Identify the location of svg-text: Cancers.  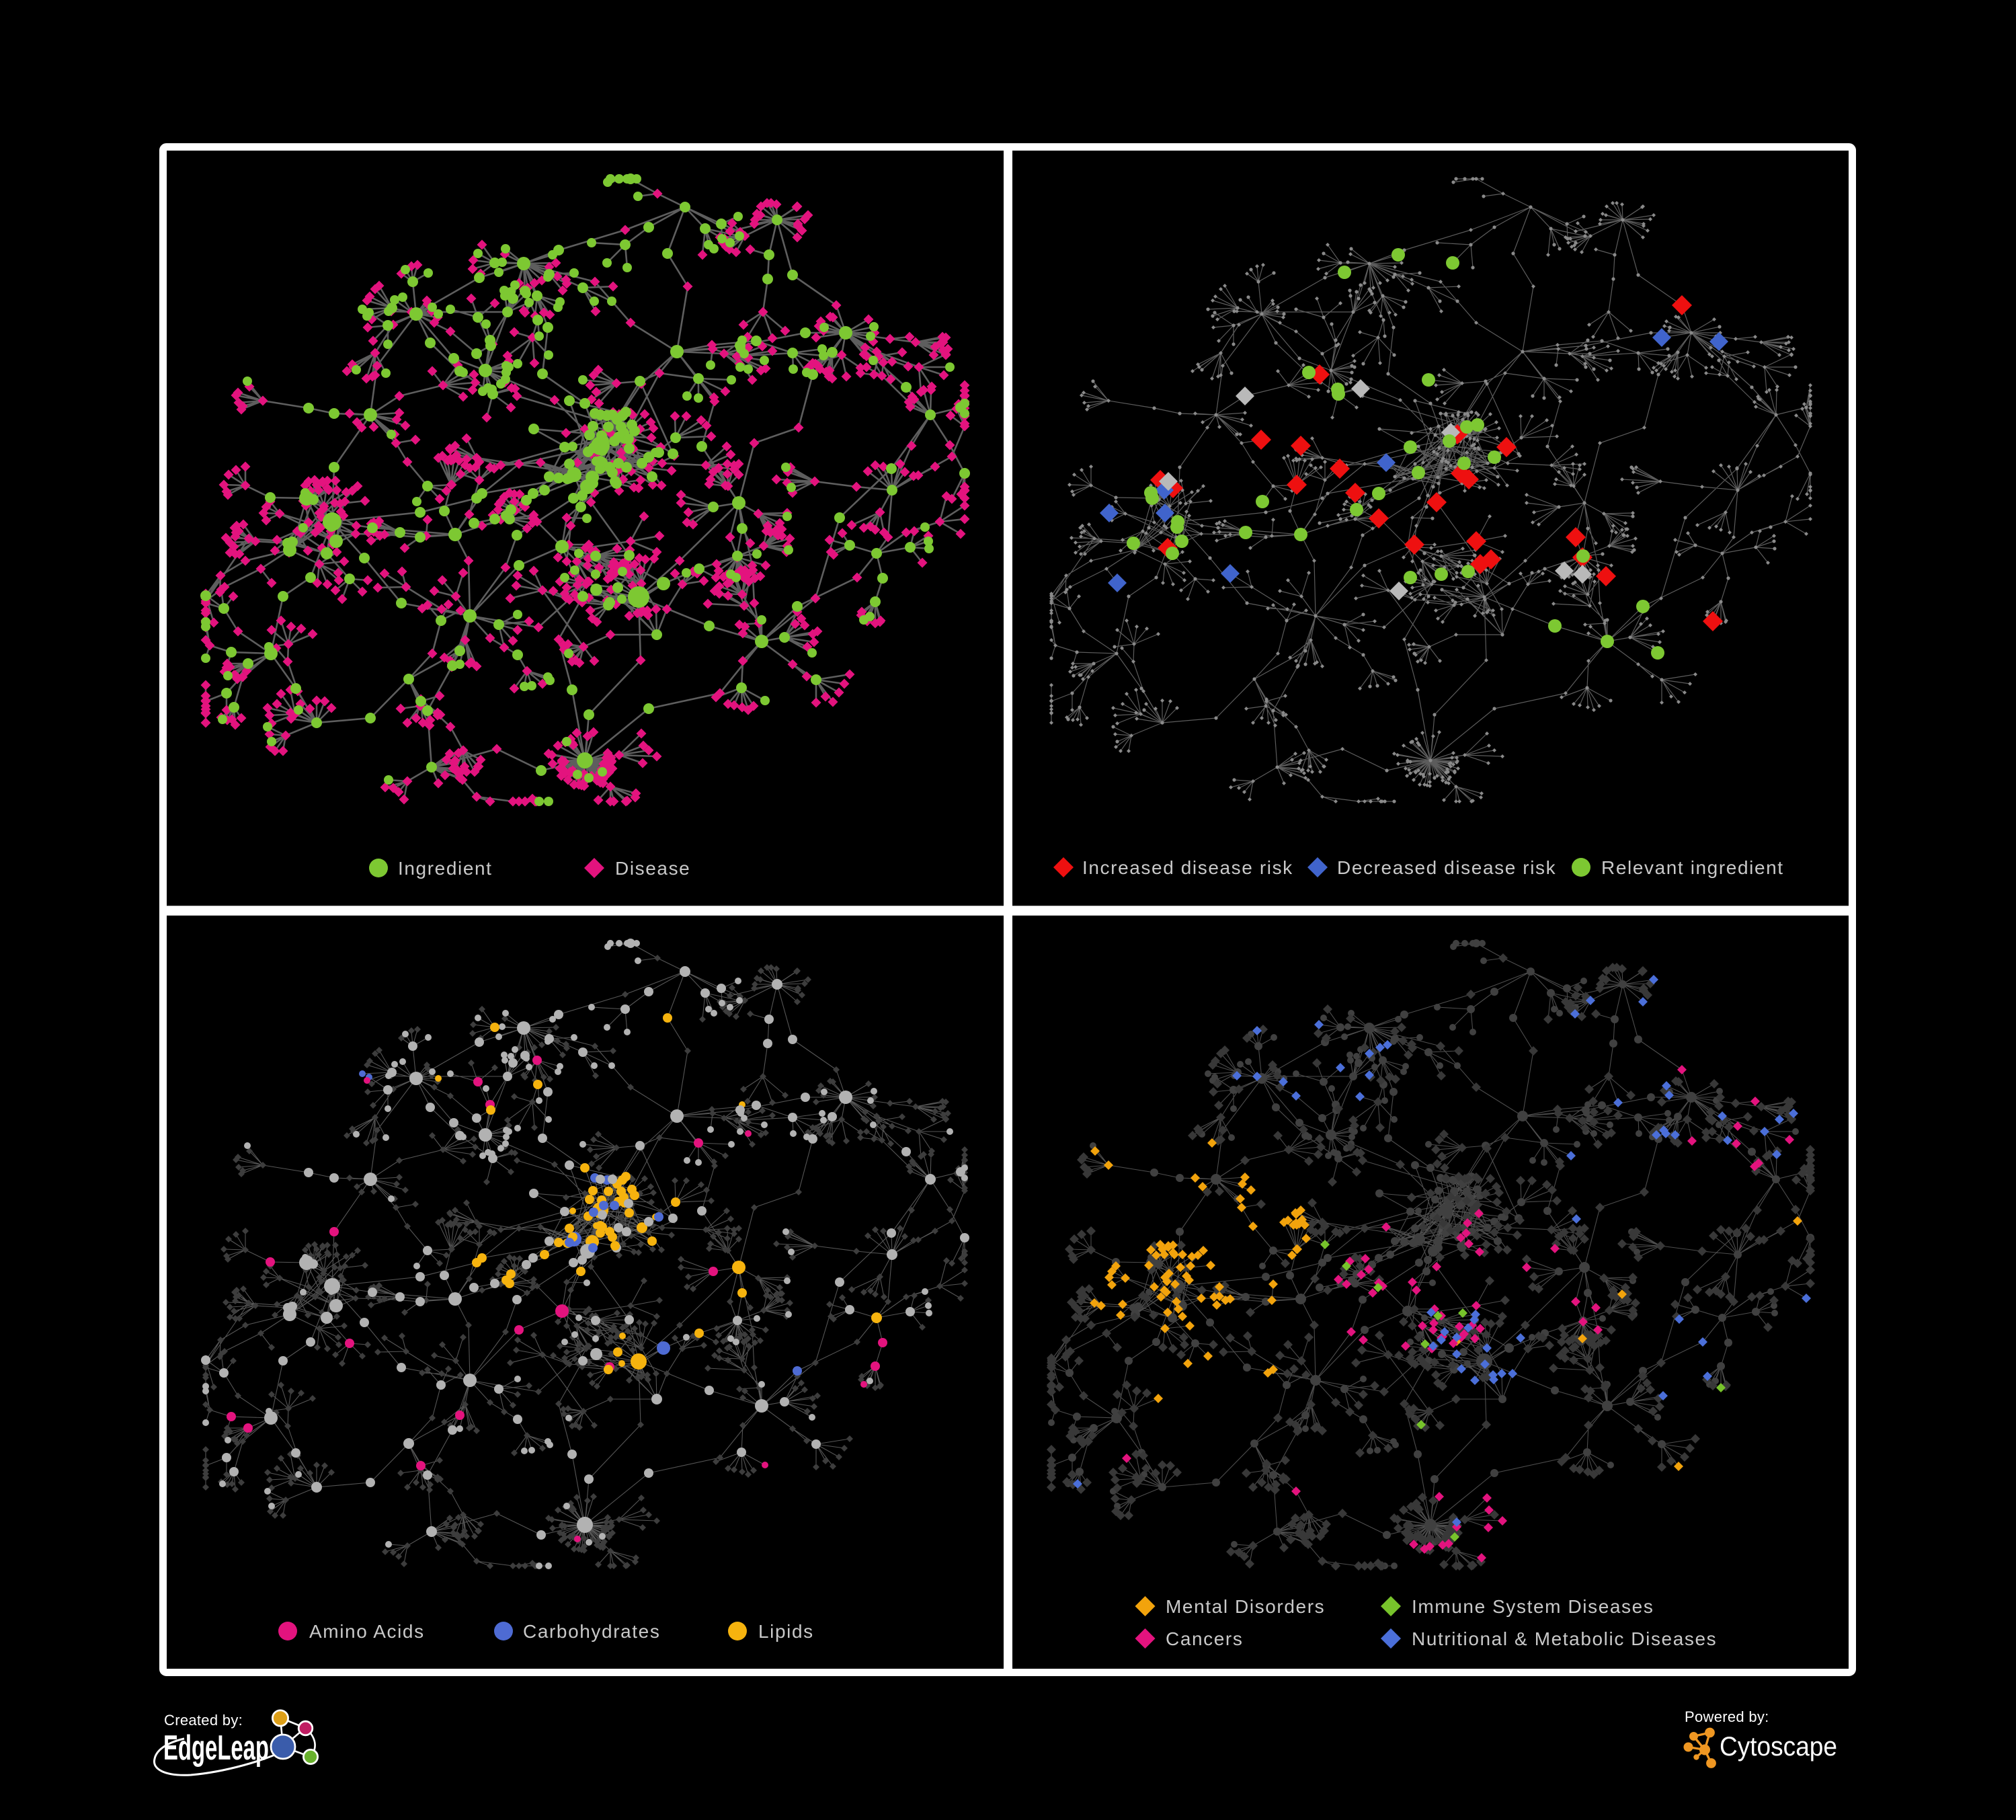
(1204, 1638).